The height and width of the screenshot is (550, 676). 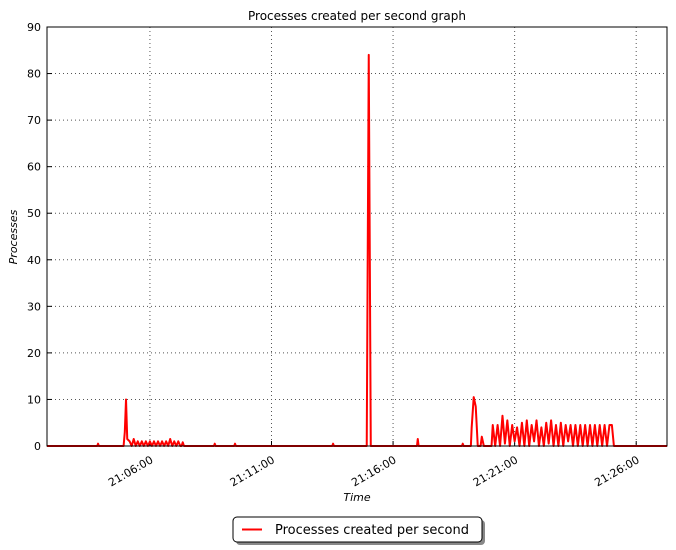 What do you see at coordinates (34, 167) in the screenshot?
I see `y-tick-label: 60` at bounding box center [34, 167].